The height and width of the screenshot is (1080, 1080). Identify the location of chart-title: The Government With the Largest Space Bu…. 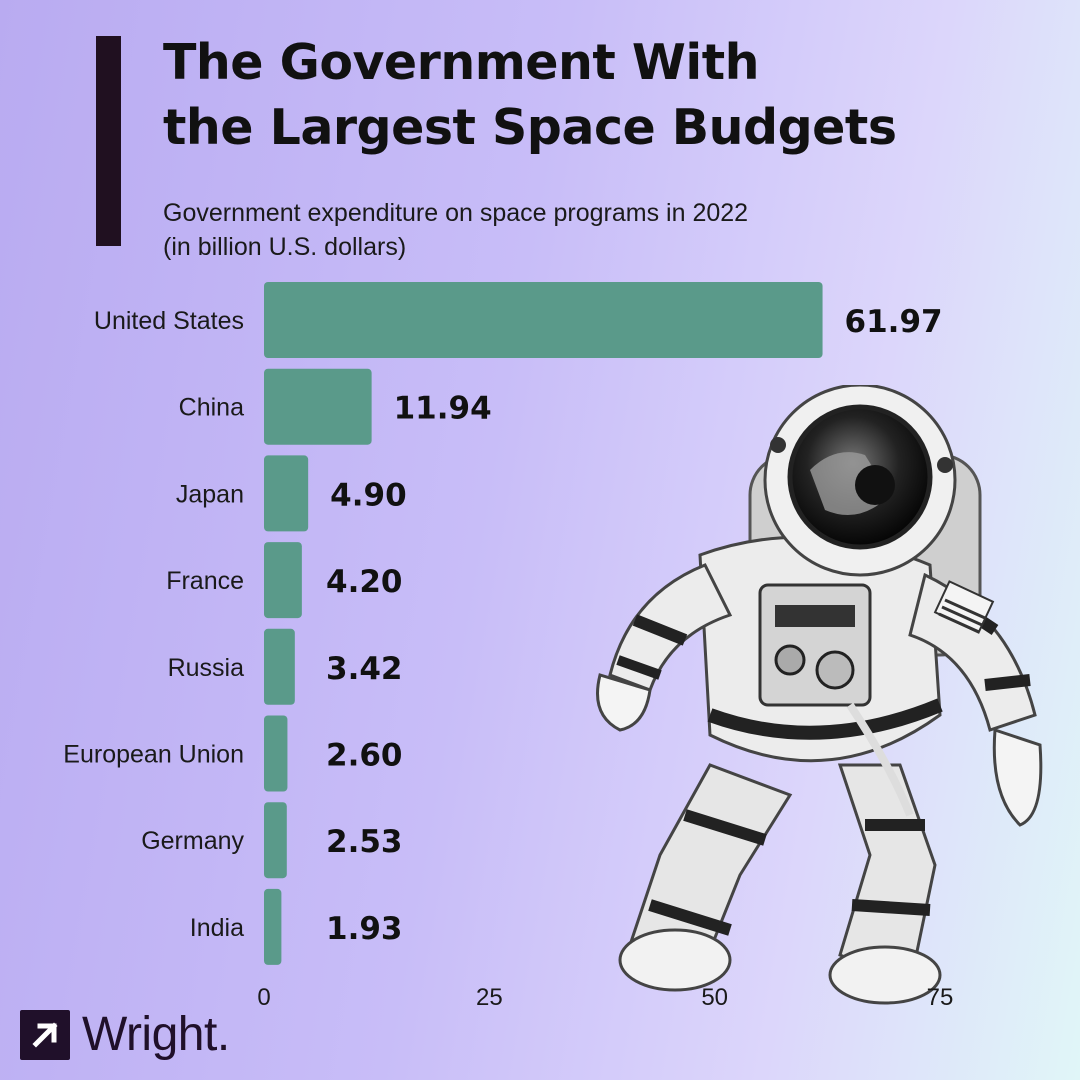
(603, 95).